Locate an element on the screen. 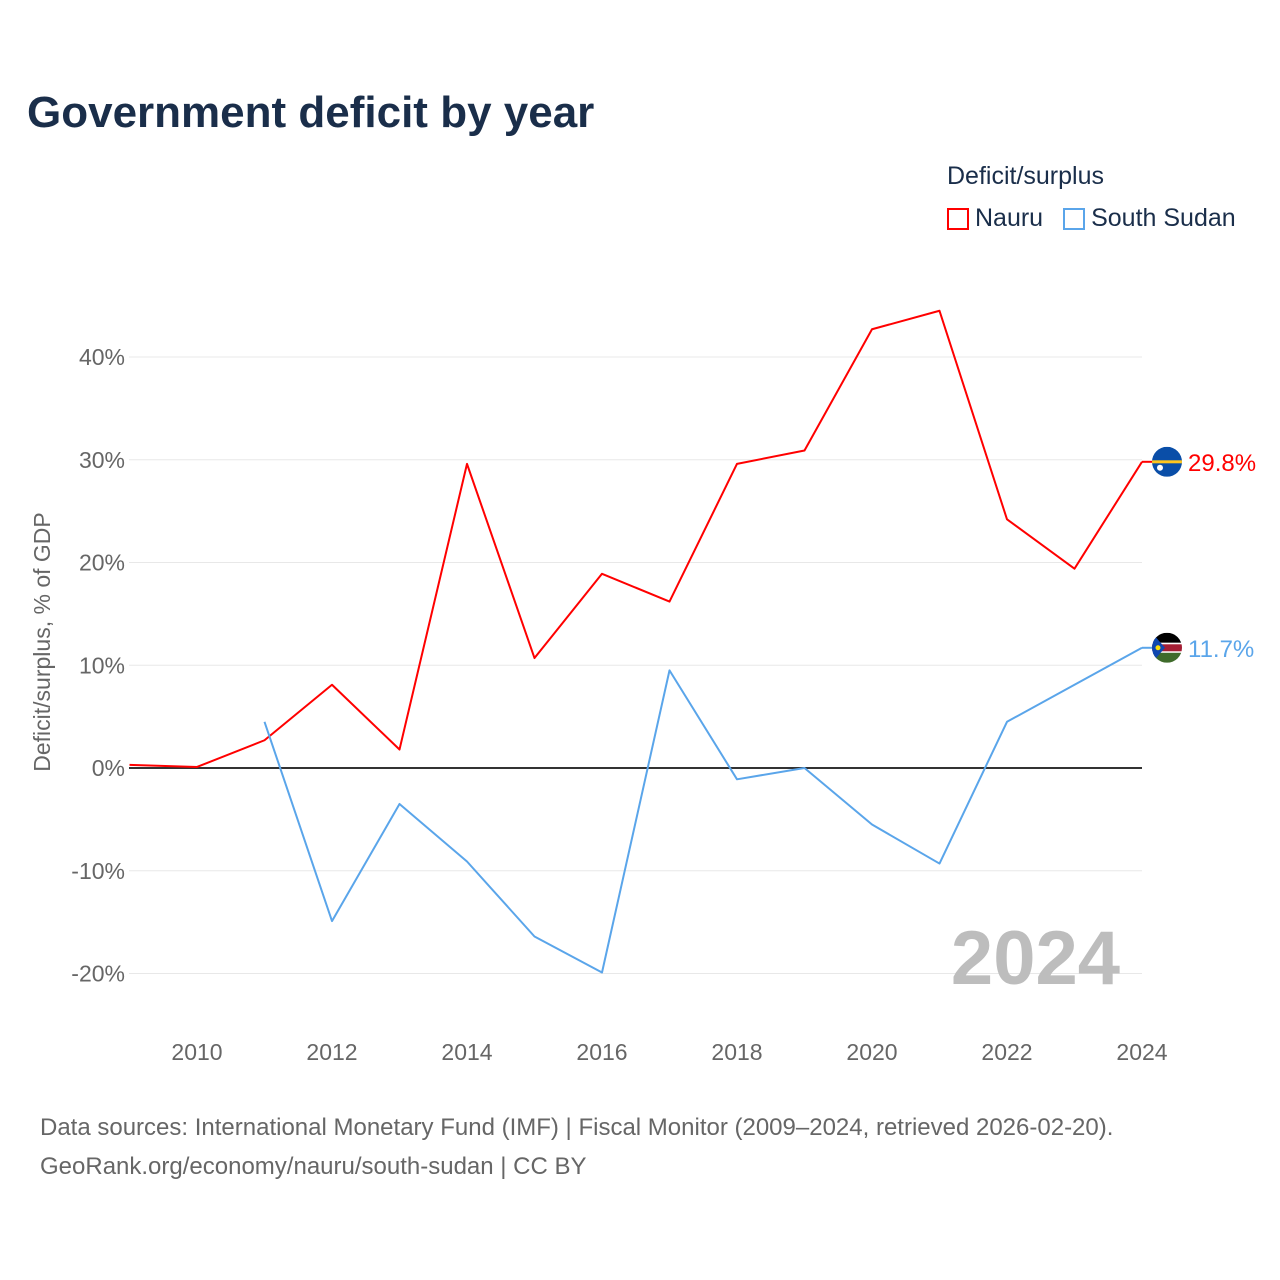 The width and height of the screenshot is (1280, 1280). y-tick-label: 0% is located at coordinates (108, 768).